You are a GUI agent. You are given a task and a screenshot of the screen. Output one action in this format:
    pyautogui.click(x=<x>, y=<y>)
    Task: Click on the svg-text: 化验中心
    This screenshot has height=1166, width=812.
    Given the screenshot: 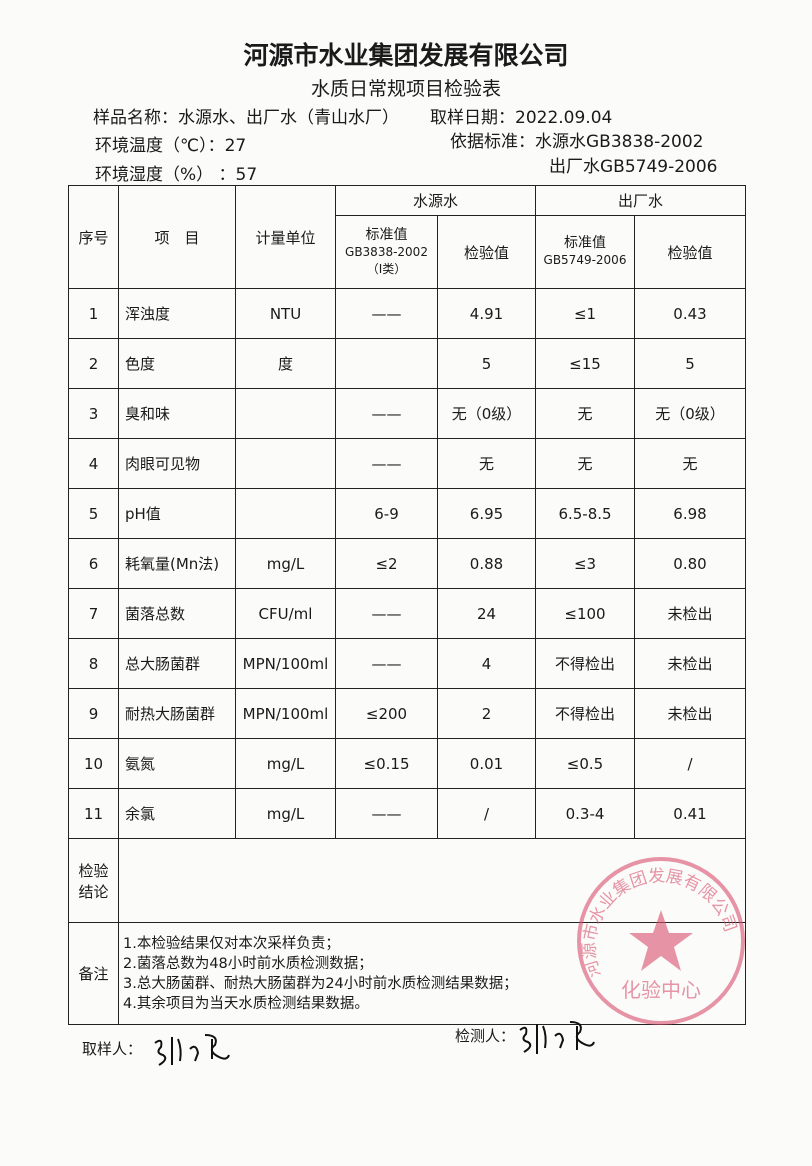 What is the action you would take?
    pyautogui.click(x=661, y=990)
    